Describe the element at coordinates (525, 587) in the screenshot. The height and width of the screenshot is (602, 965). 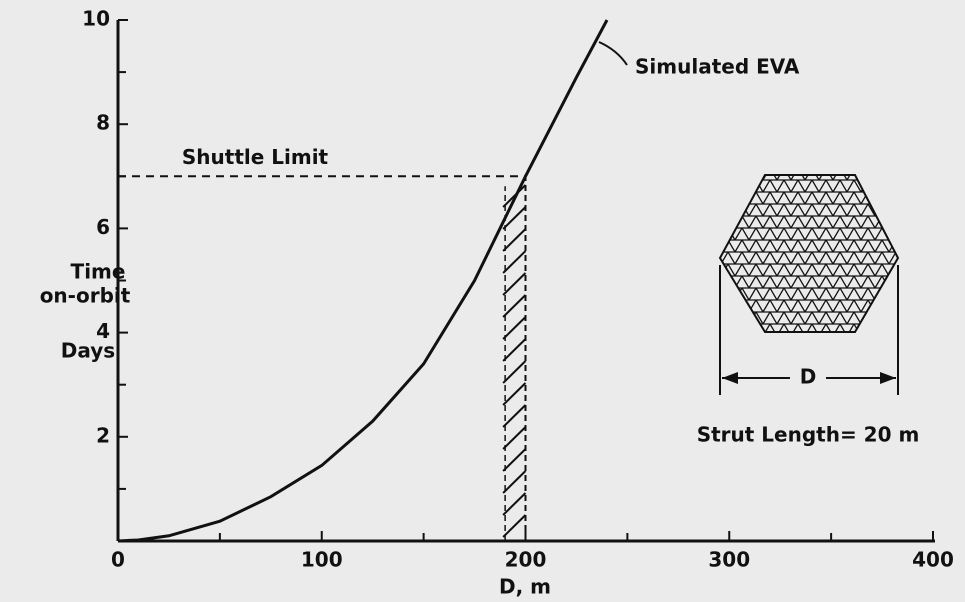
I see `x-axis-label: D, m` at that location.